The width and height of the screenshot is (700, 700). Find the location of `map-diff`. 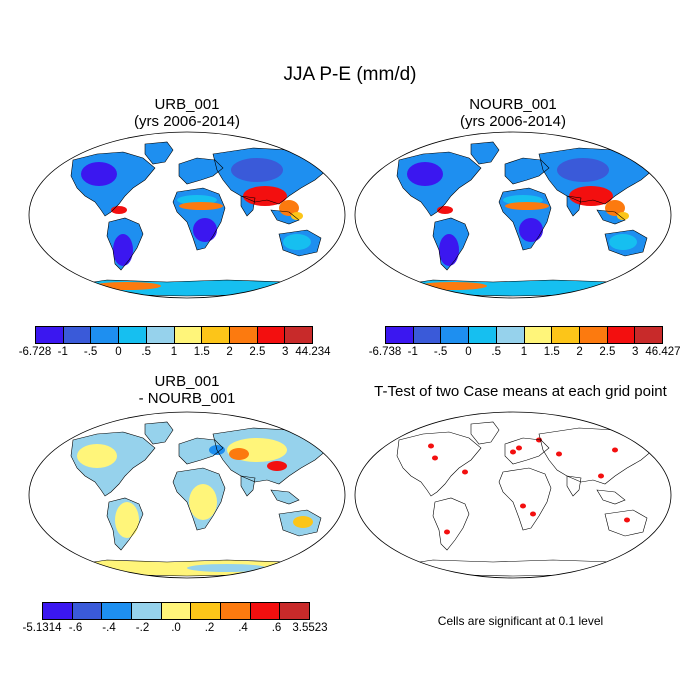

map-diff is located at coordinates (187, 495).